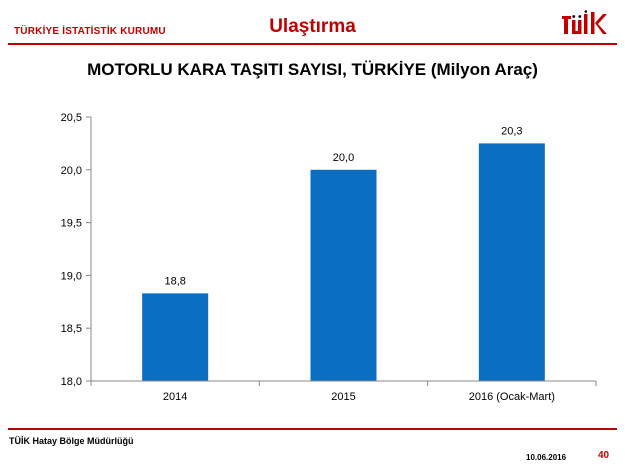  Describe the element at coordinates (312, 44) in the screenshot. I see `header-divider` at that location.